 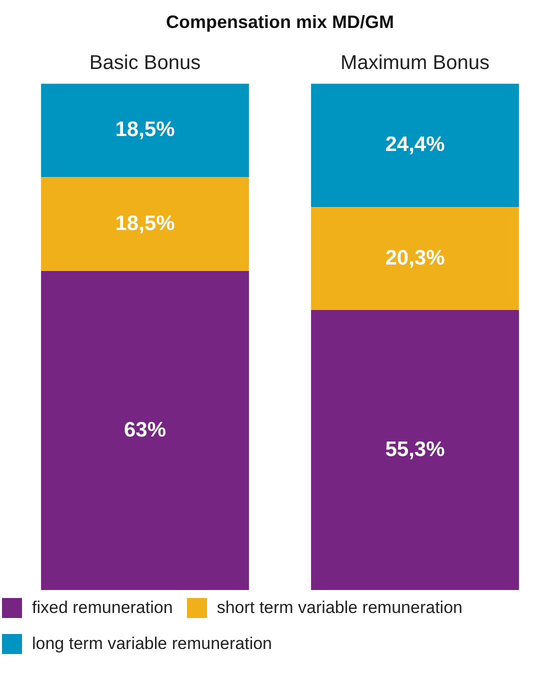 I want to click on data-label: 63%, so click(x=145, y=430).